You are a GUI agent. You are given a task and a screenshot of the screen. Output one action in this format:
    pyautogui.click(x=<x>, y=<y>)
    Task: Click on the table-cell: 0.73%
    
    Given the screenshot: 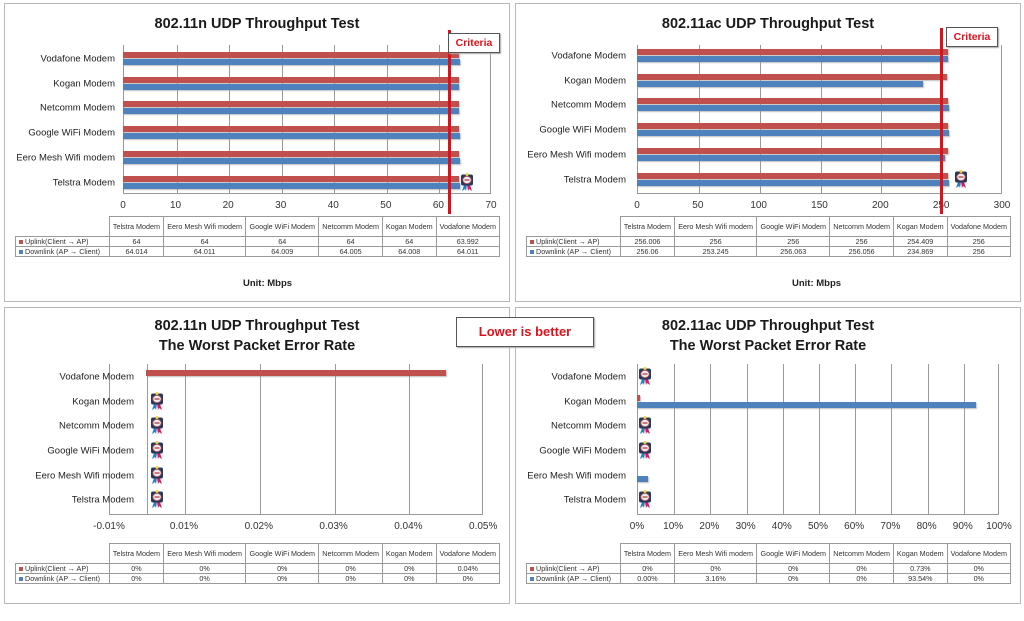 What is the action you would take?
    pyautogui.click(x=920, y=568)
    